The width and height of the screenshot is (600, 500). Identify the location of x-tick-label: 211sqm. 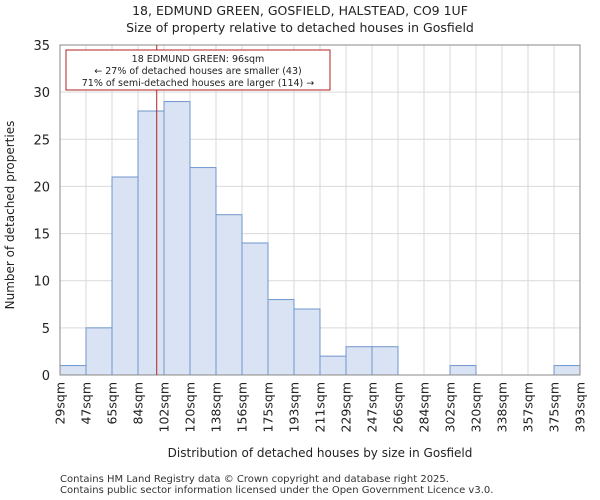
(320, 407).